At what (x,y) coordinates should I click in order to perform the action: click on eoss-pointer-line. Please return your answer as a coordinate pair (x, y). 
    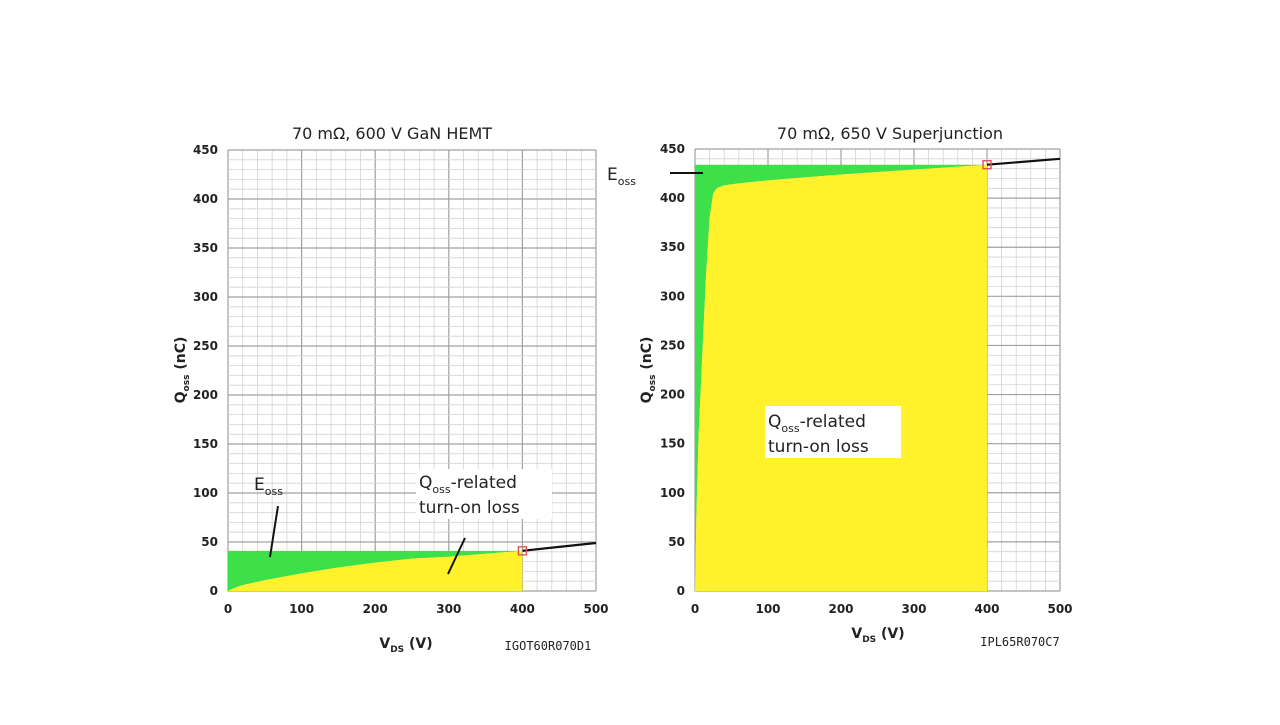
    Looking at the image, I should click on (274, 531).